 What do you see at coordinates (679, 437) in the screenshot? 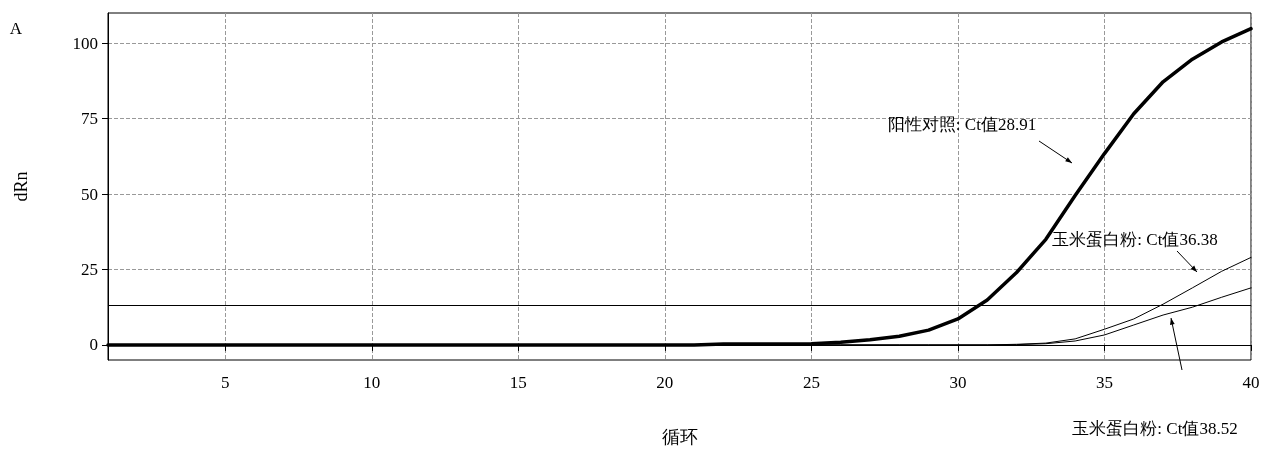
I see `x-axis-title: 循环` at bounding box center [679, 437].